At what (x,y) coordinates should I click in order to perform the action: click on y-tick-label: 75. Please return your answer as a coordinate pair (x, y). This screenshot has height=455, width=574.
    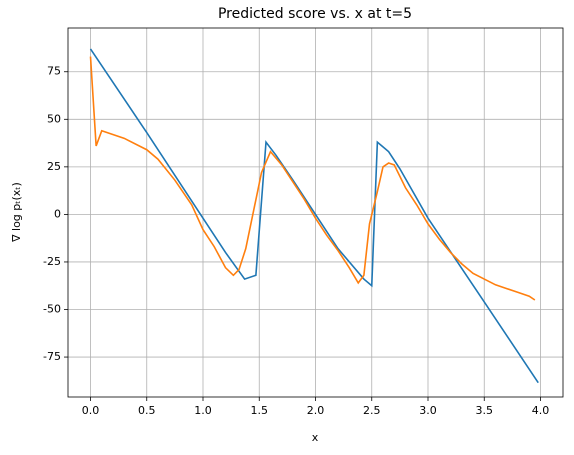
    Looking at the image, I should click on (54, 71).